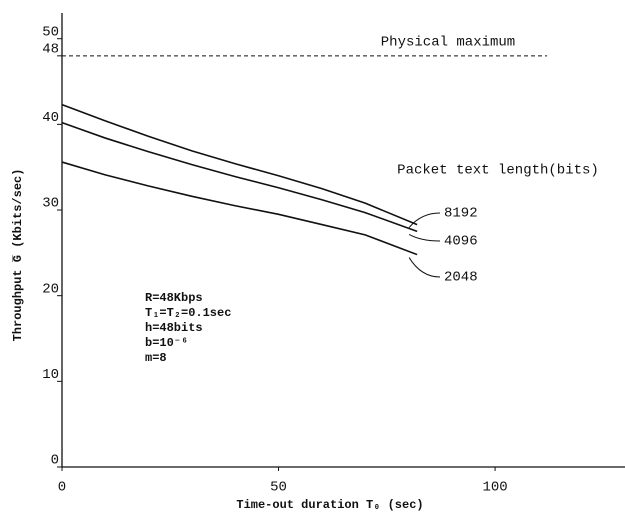 This screenshot has width=625, height=517. Describe the element at coordinates (461, 214) in the screenshot. I see `series-label: 8192` at that location.